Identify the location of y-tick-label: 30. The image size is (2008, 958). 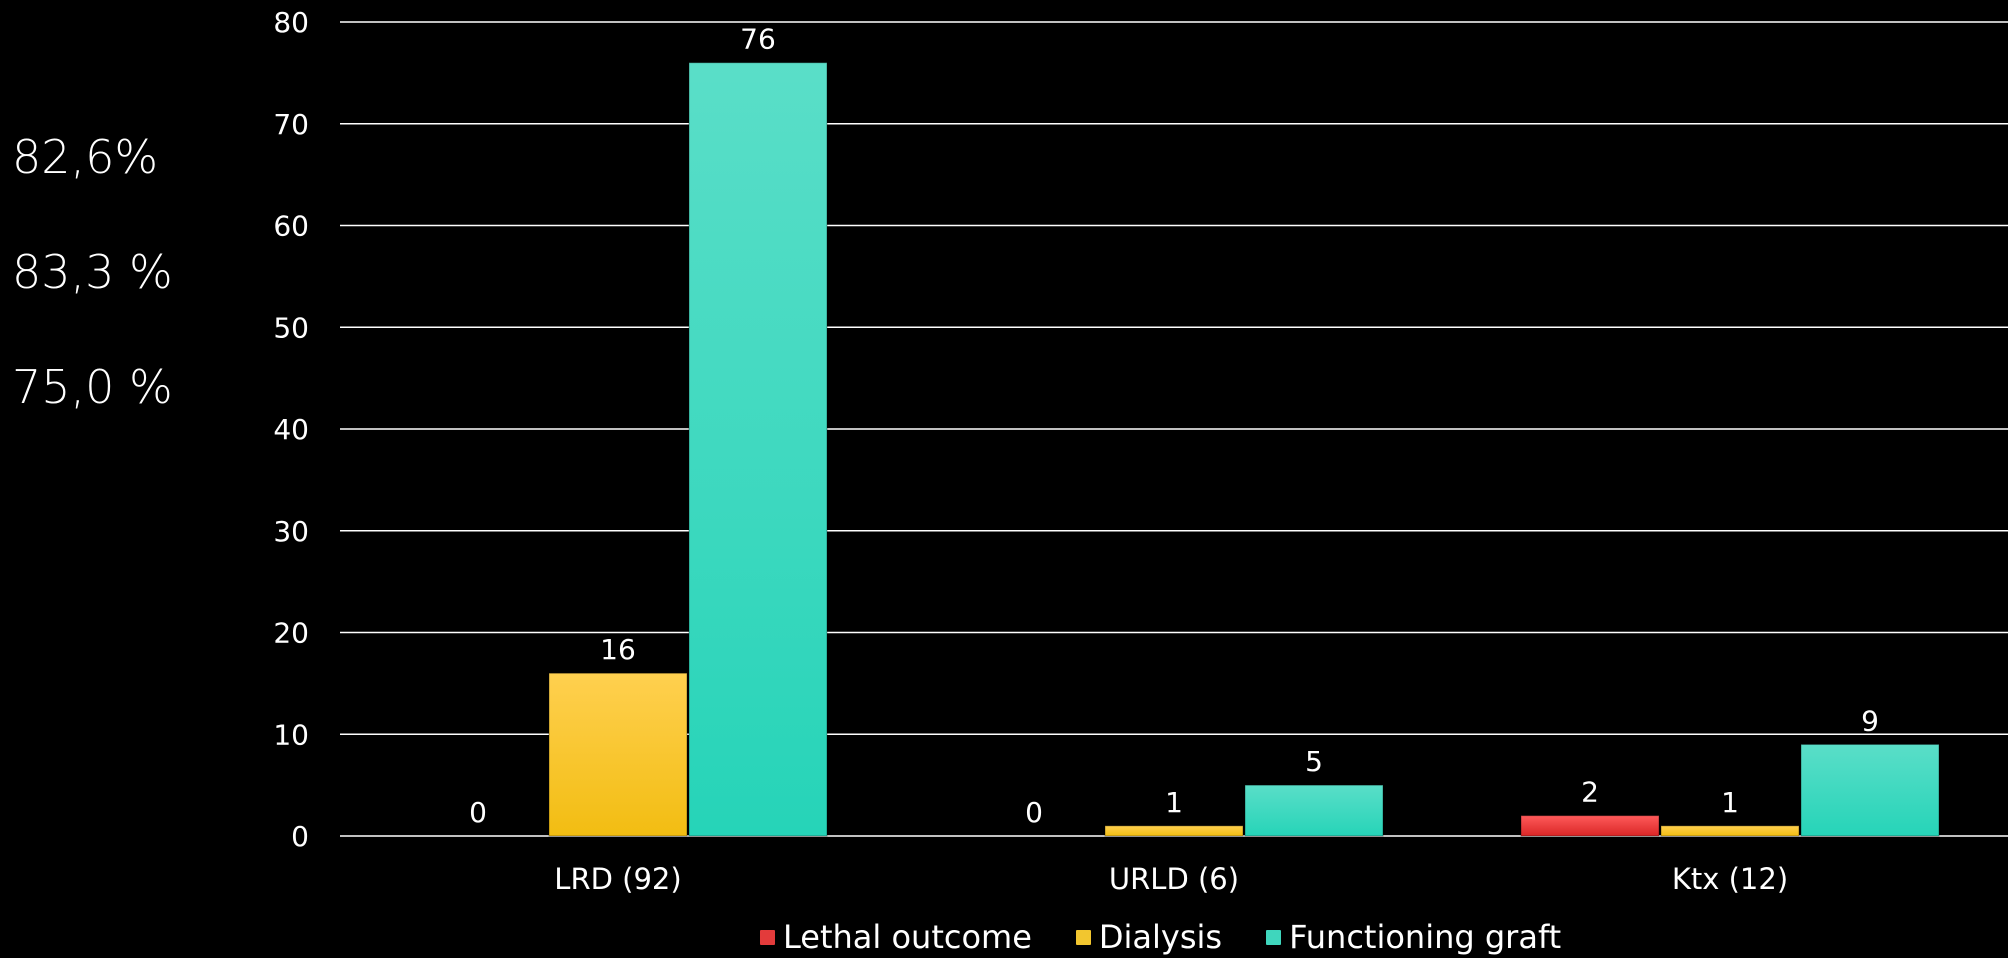
(291, 531).